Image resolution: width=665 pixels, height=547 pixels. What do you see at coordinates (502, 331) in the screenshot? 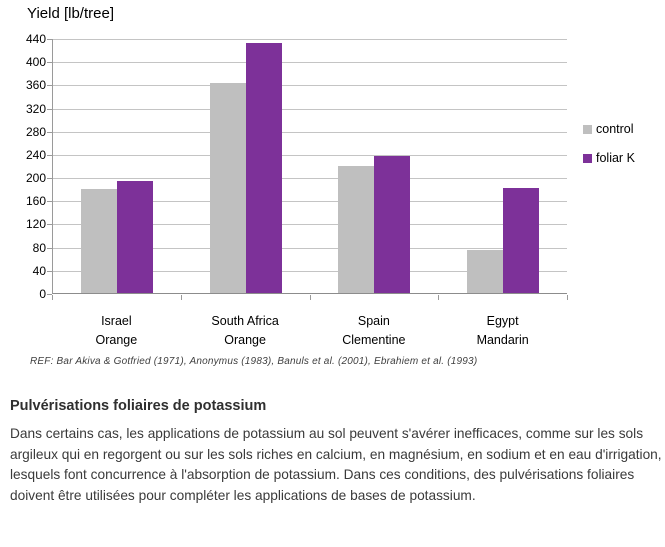
I see `x-axis-category-label: Egypt Mandarin` at bounding box center [502, 331].